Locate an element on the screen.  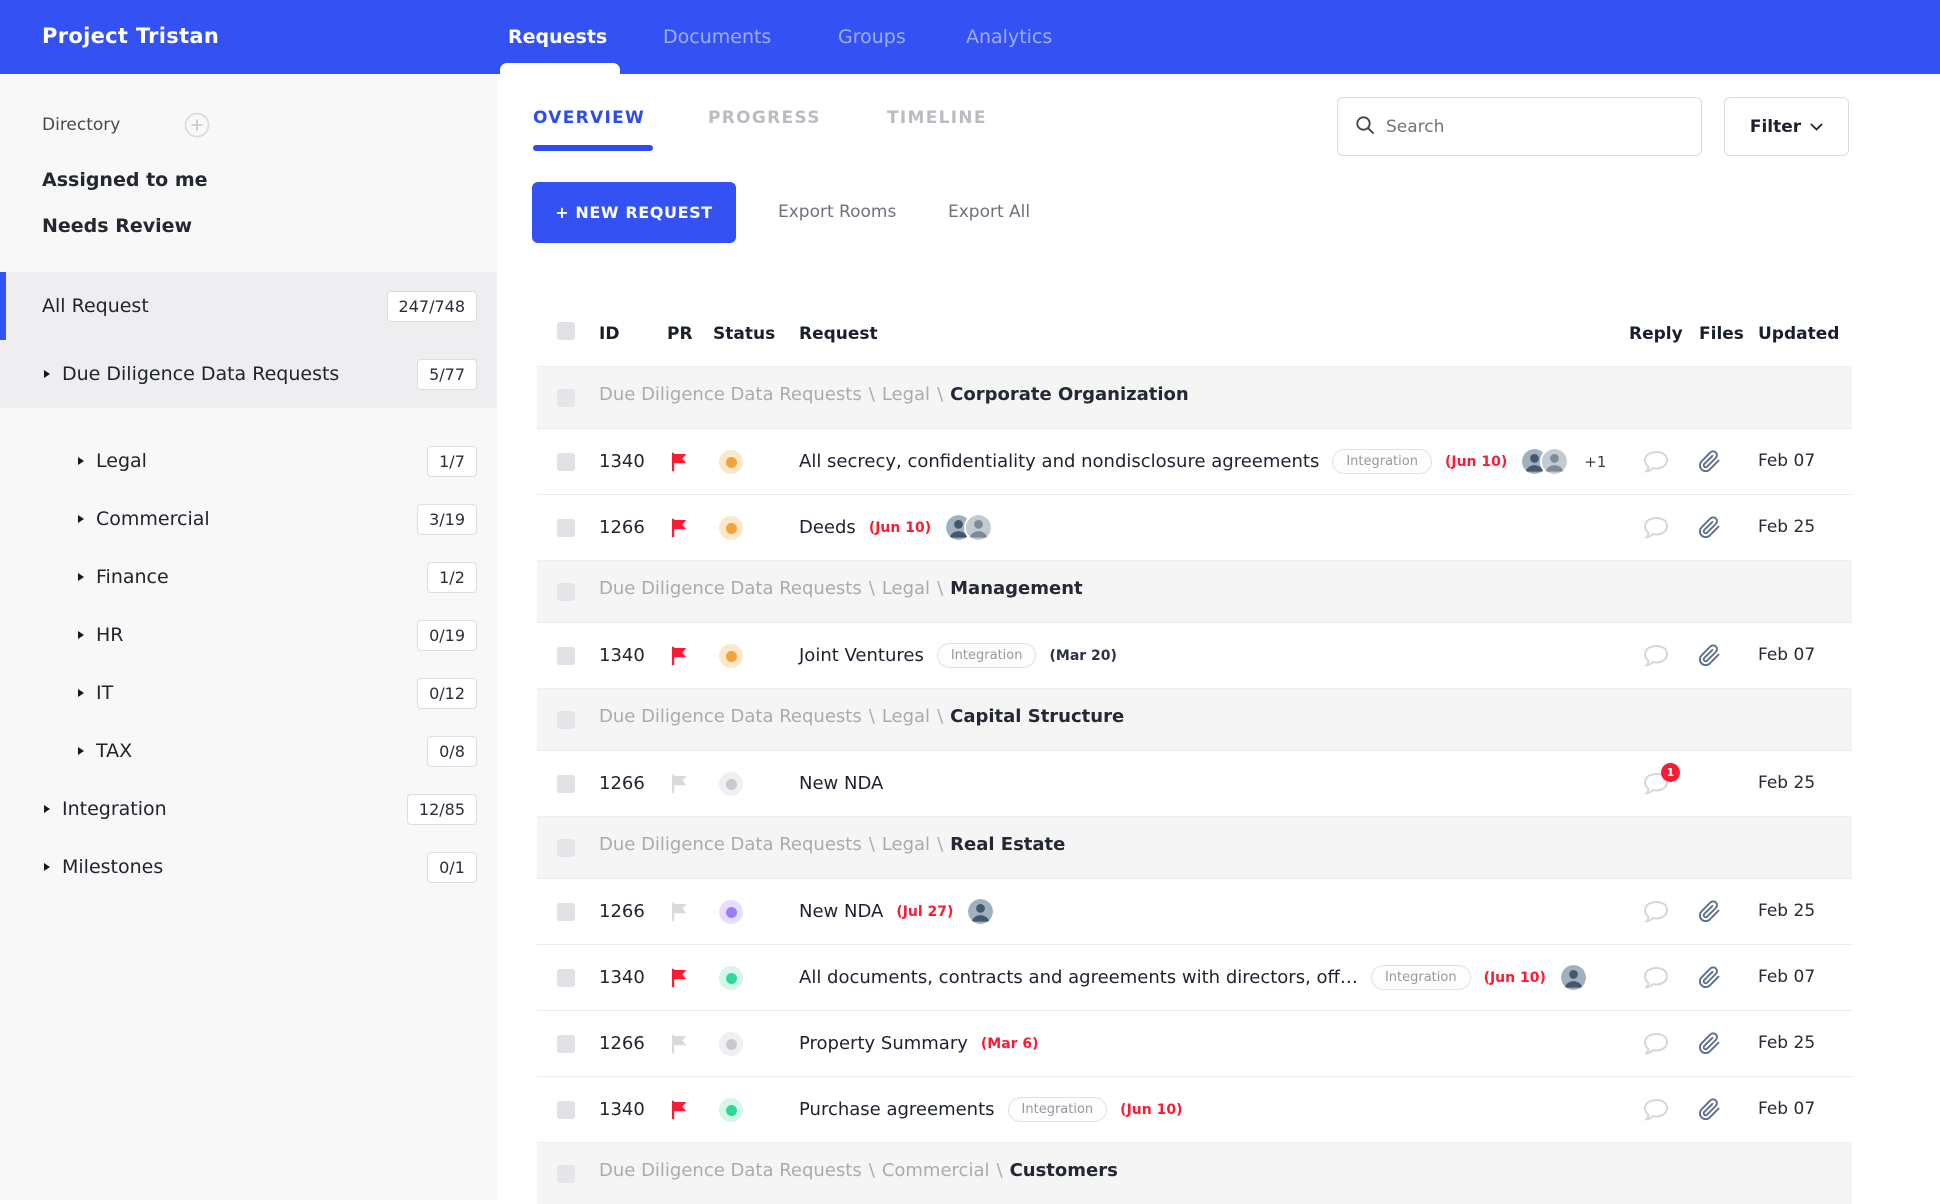
sidebar-item-needs-review: Needs Review is located at coordinates (117, 226).